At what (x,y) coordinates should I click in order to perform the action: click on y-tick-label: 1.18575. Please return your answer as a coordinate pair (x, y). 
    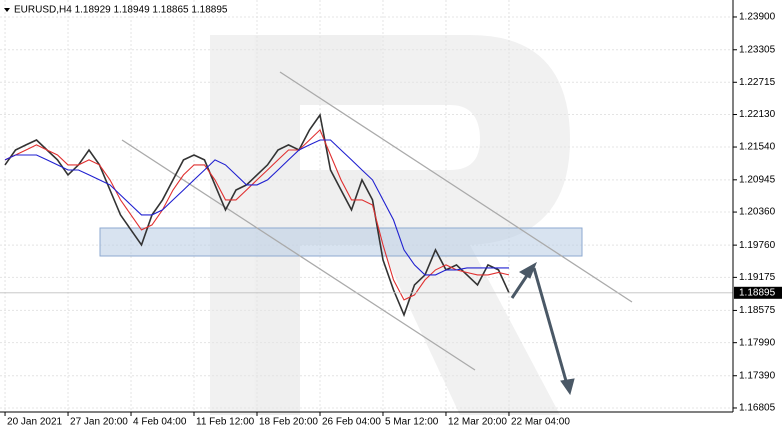
    Looking at the image, I should click on (757, 310).